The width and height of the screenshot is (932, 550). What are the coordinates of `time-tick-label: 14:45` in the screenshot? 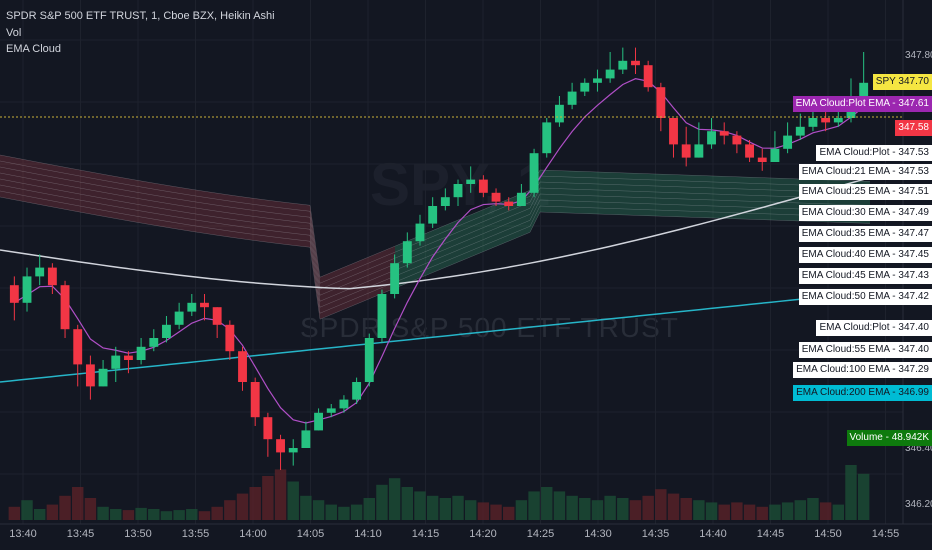 It's located at (770, 534).